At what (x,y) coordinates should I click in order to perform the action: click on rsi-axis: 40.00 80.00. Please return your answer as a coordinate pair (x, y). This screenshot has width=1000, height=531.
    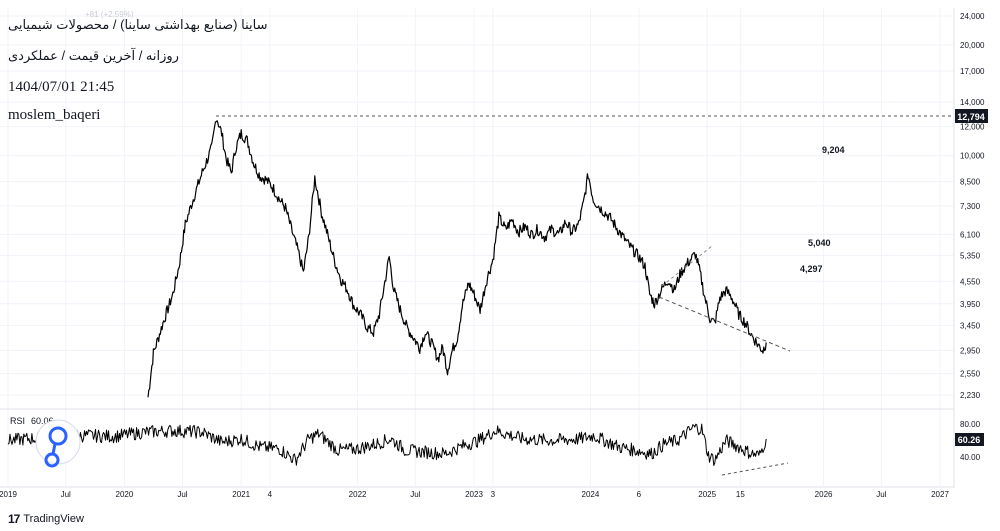
    Looking at the image, I should click on (970, 441).